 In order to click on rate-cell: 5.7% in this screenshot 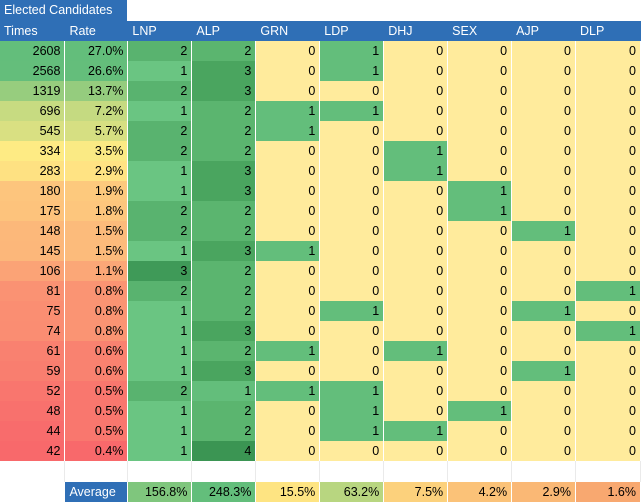, I will do `click(96, 131)`.